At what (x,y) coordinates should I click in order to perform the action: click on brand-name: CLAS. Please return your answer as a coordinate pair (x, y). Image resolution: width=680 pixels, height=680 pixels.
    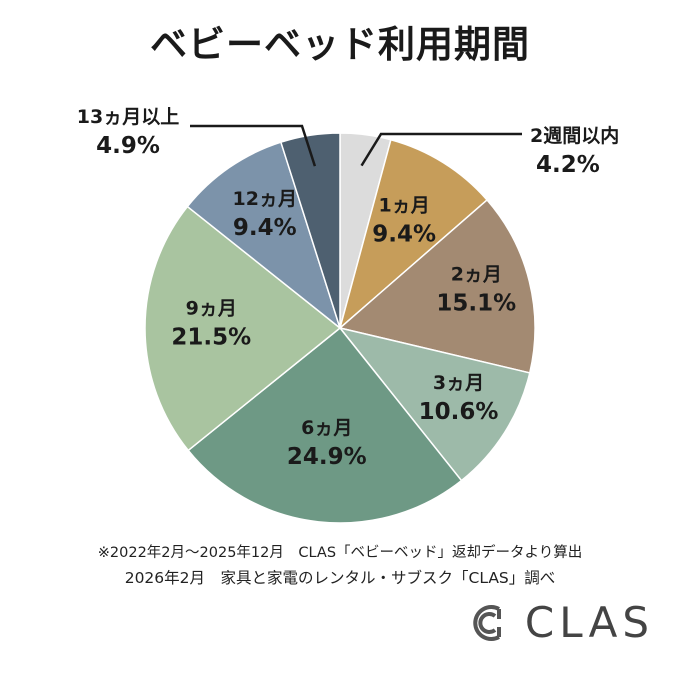
    Looking at the image, I should click on (589, 622).